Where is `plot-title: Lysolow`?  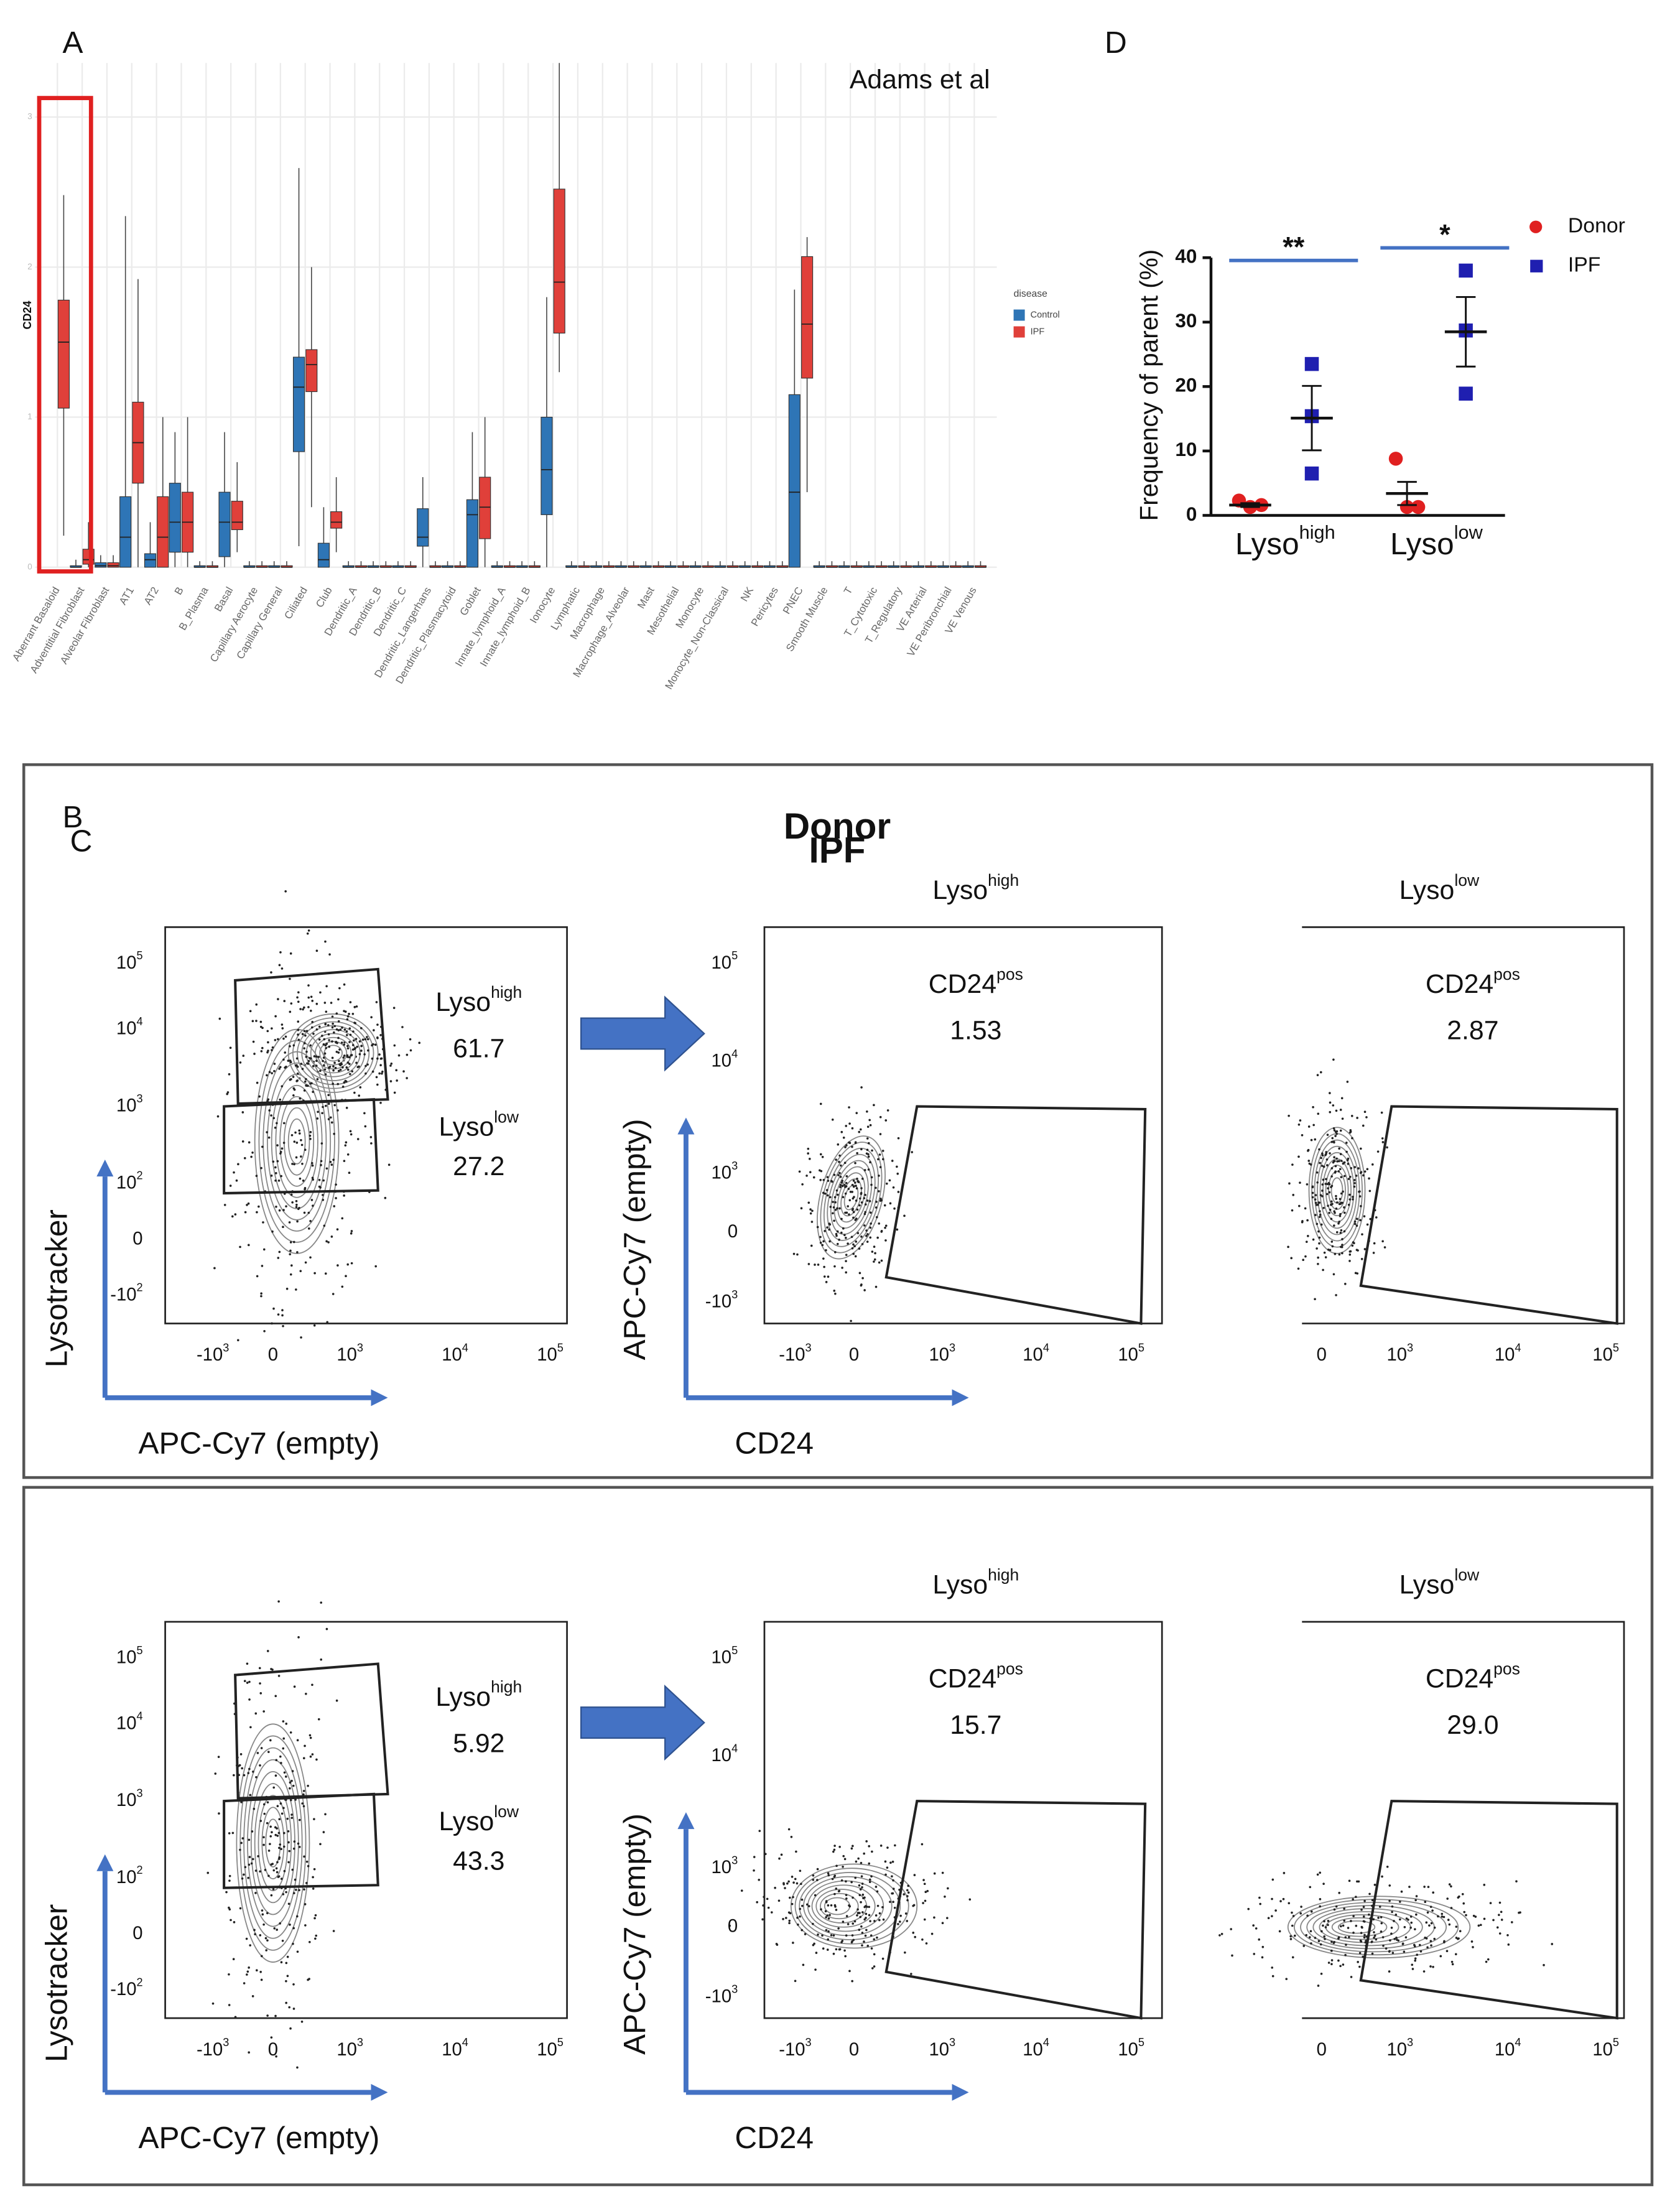
plot-title: Lysolow is located at coordinates (1440, 1583).